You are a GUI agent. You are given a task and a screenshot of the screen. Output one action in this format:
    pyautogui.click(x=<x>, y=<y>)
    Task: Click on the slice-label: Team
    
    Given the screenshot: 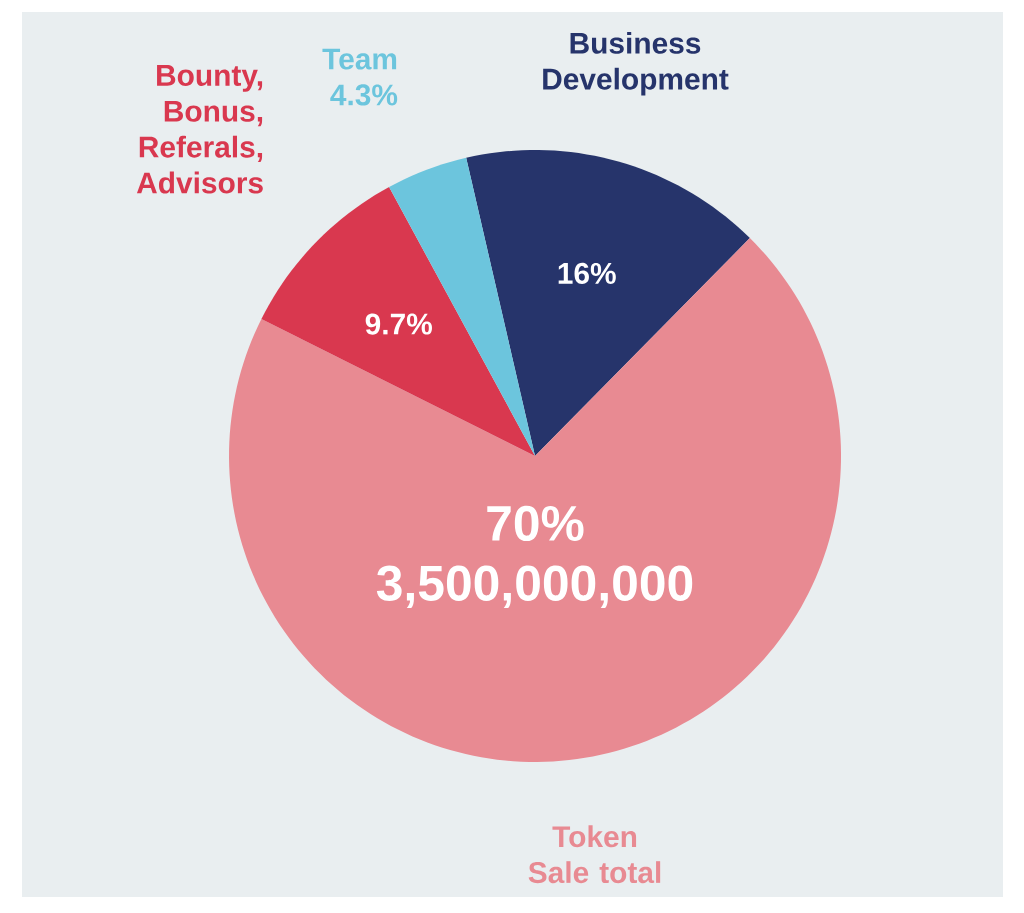 What is the action you would take?
    pyautogui.click(x=359, y=59)
    